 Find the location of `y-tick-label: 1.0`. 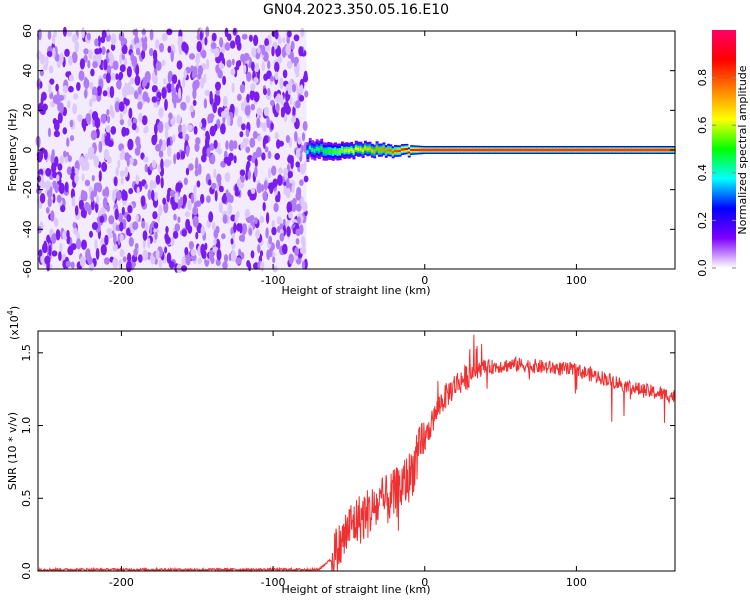

y-tick-label: 1.0 is located at coordinates (26, 426).